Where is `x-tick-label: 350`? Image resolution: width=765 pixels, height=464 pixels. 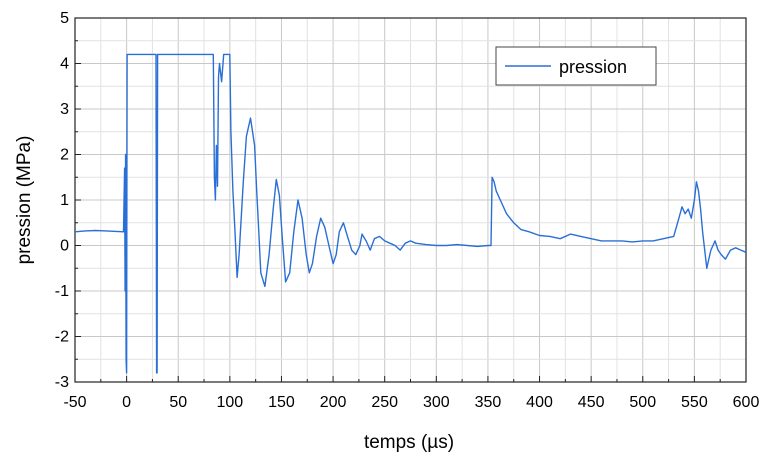 x-tick-label: 350 is located at coordinates (488, 402).